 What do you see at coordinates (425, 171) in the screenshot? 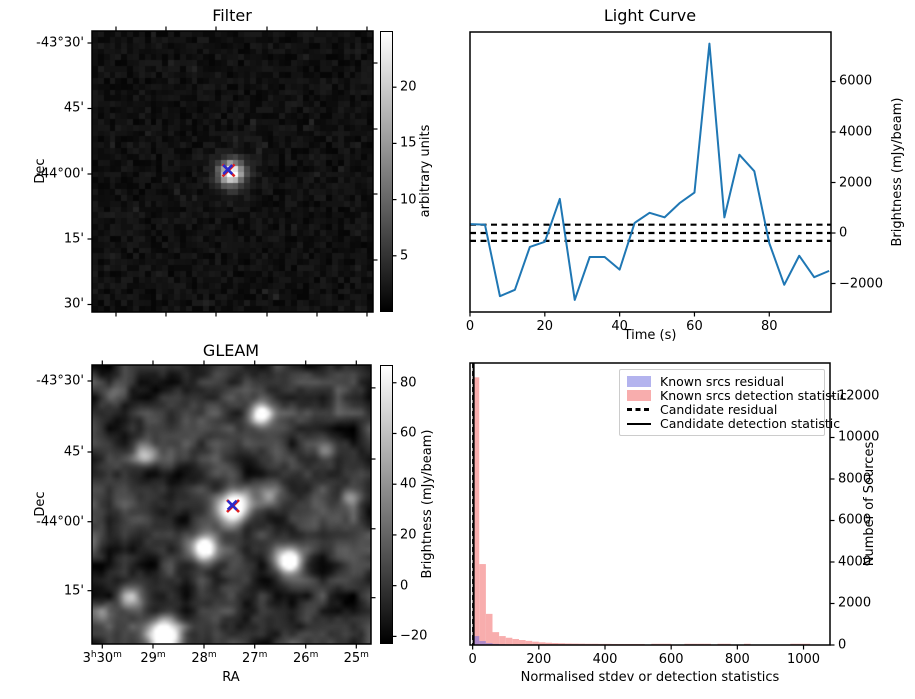
I see `filter-colorbar-label: arbitrary units` at bounding box center [425, 171].